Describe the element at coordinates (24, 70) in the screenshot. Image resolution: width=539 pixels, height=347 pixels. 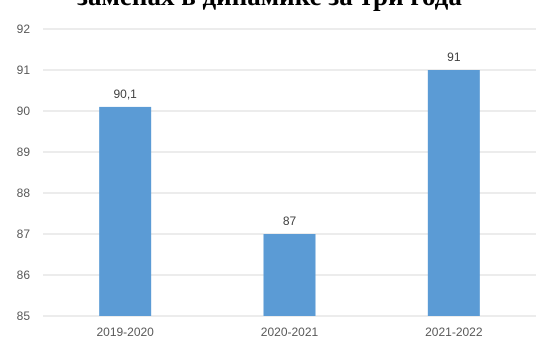
I see `y-tick-label: 91` at that location.